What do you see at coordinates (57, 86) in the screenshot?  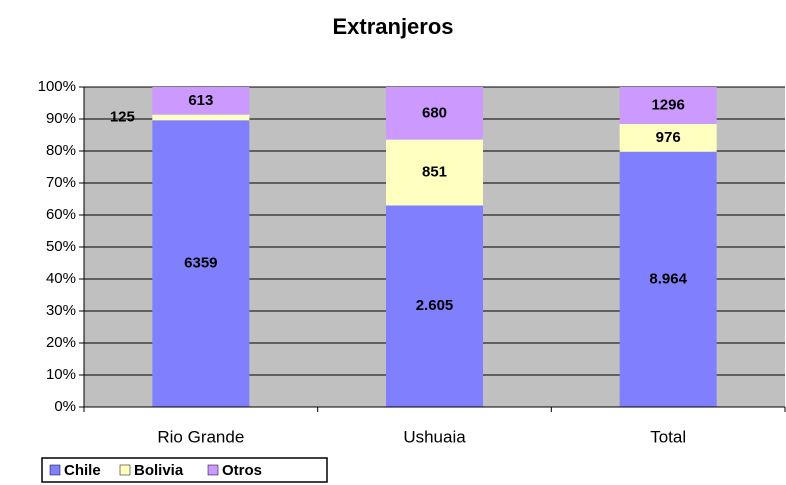 I see `y-tick-label: 100%` at bounding box center [57, 86].